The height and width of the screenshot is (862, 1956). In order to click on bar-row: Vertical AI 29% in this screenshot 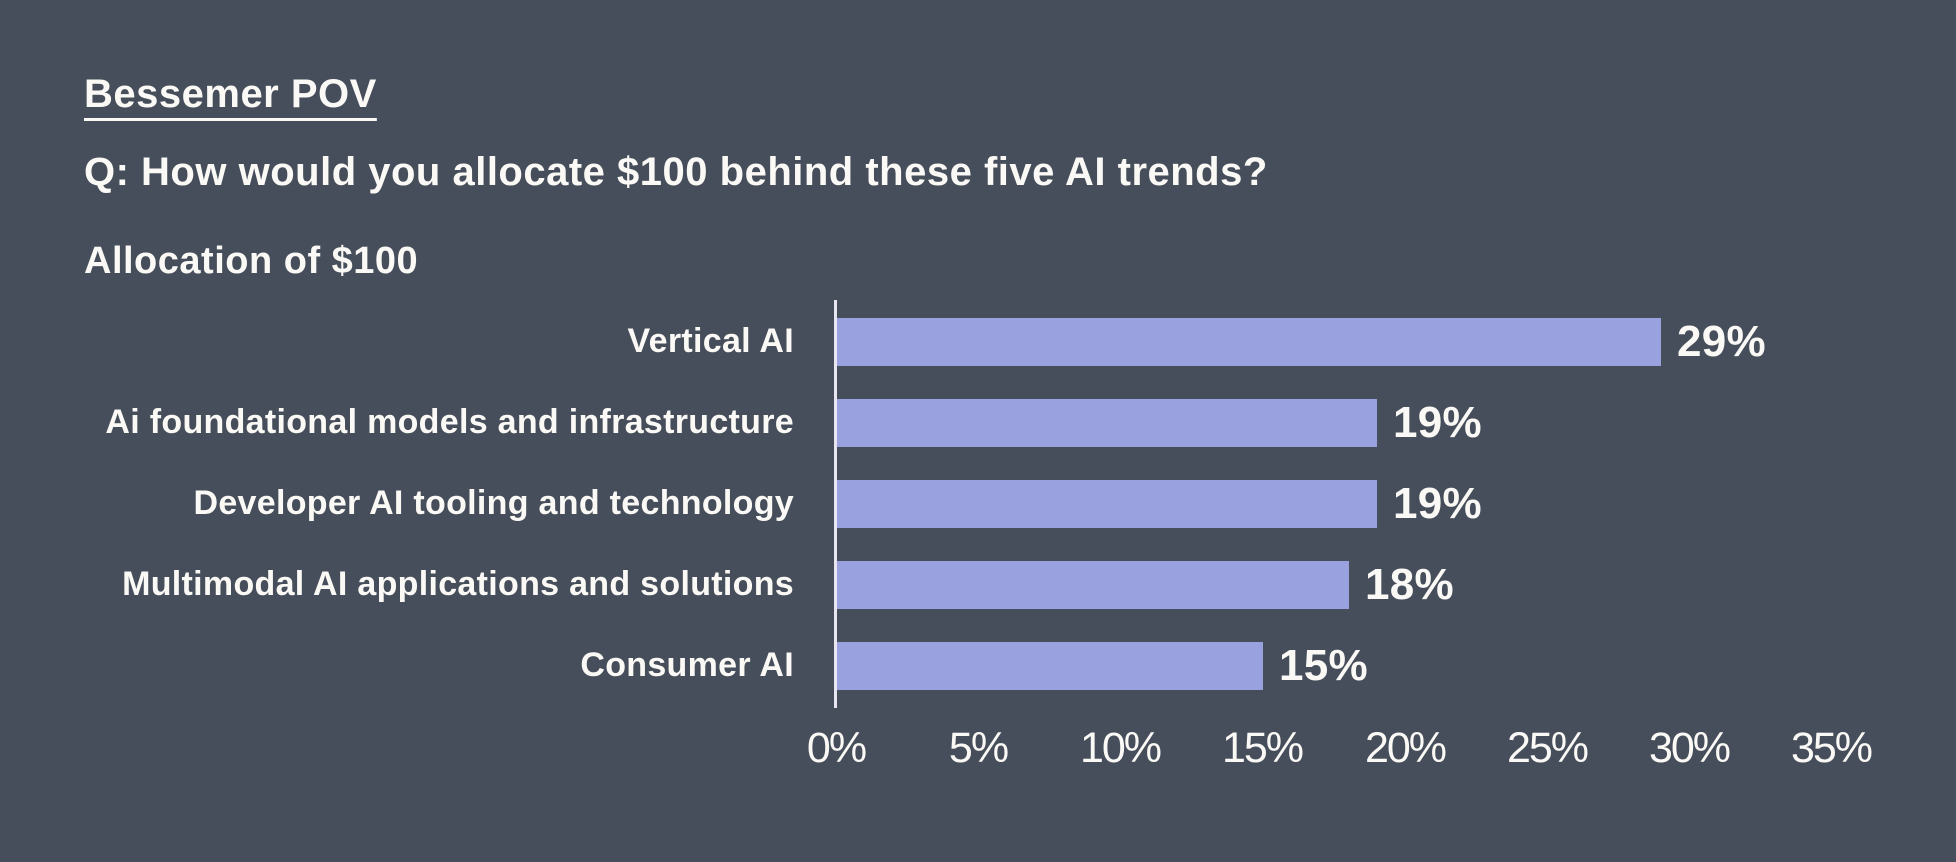, I will do `click(978, 341)`.